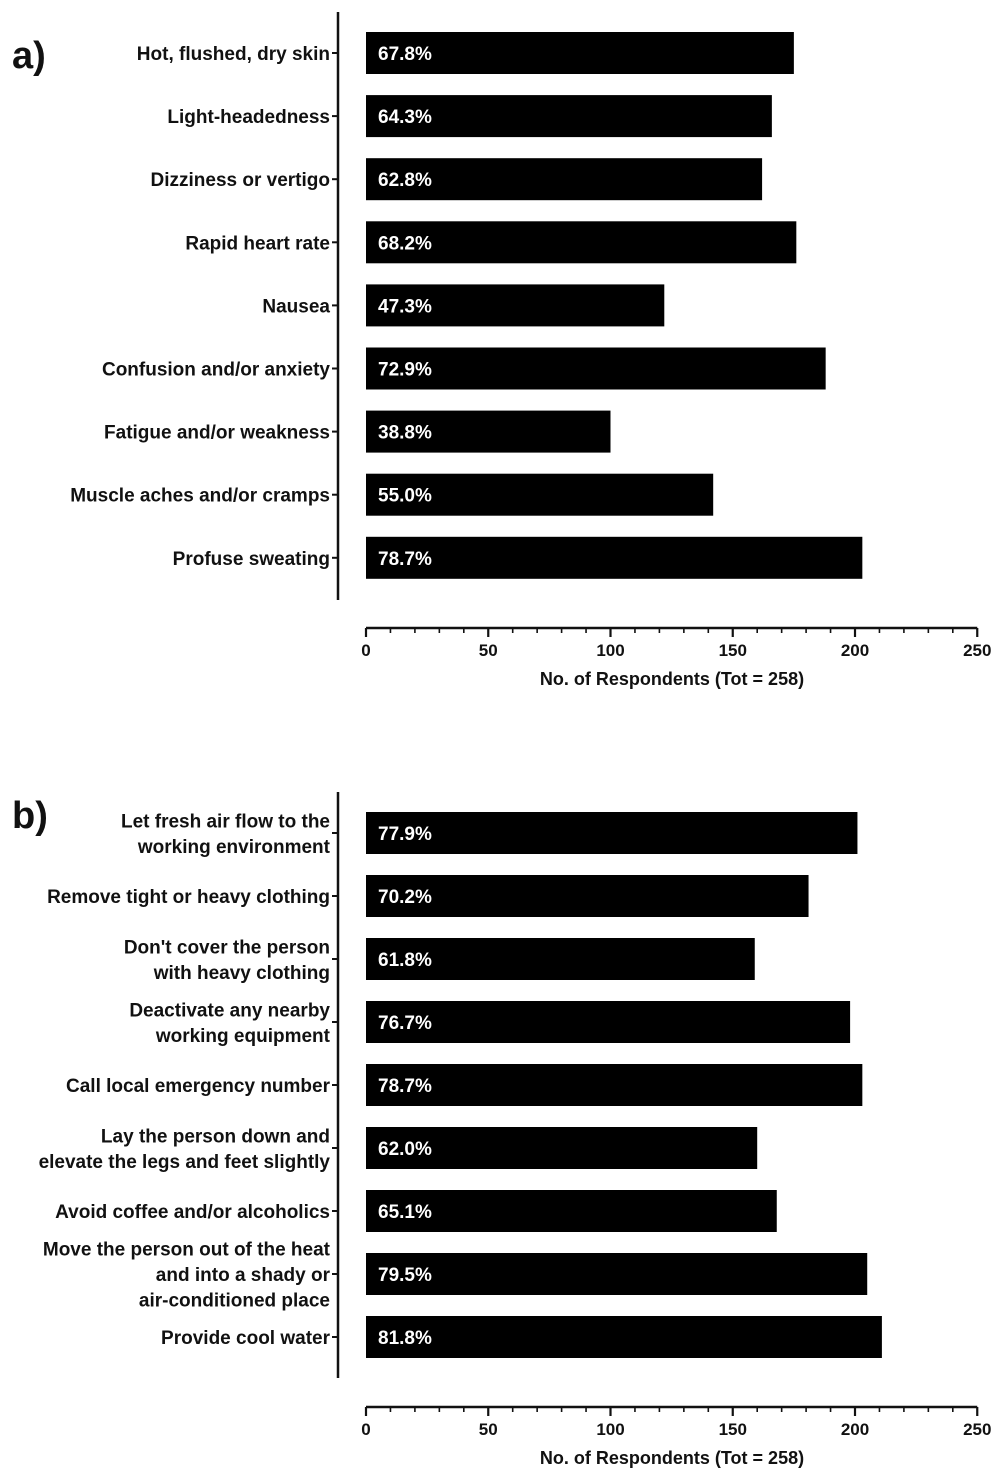 The height and width of the screenshot is (1468, 997). I want to click on category-label: Hot, flushed, dry skin, so click(233, 54).